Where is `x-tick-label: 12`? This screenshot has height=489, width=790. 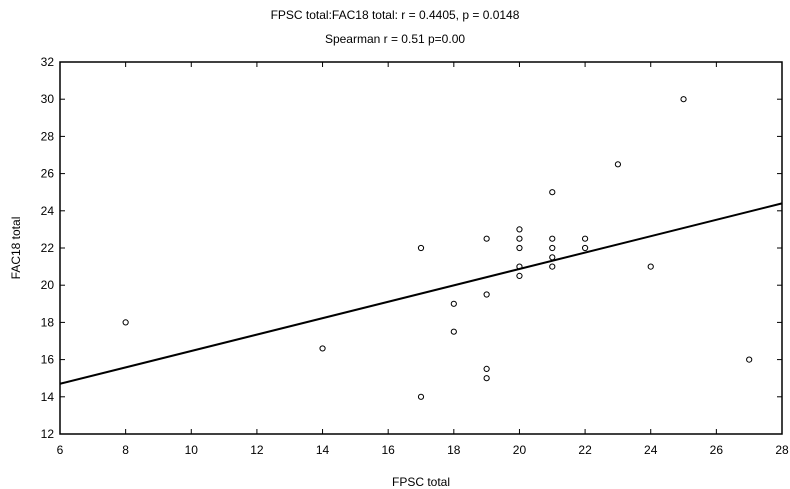
x-tick-label: 12 is located at coordinates (257, 450).